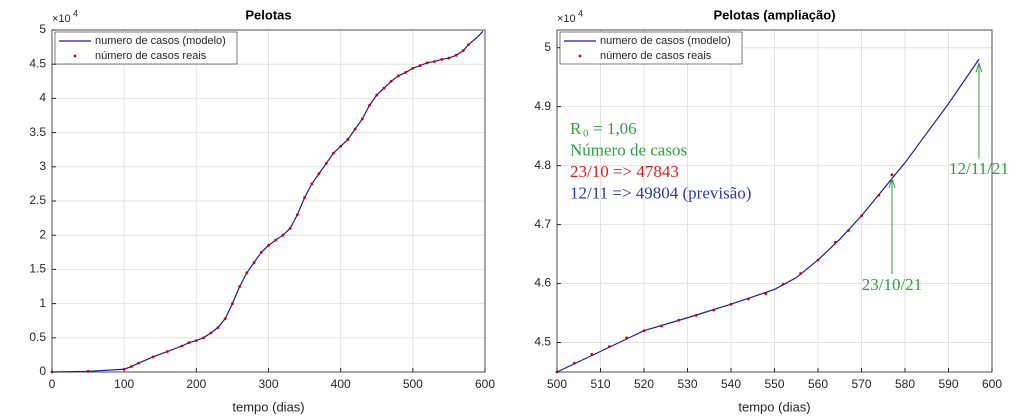 This screenshot has height=420, width=1027. I want to click on y-tick-label: 1.5, so click(37, 269).